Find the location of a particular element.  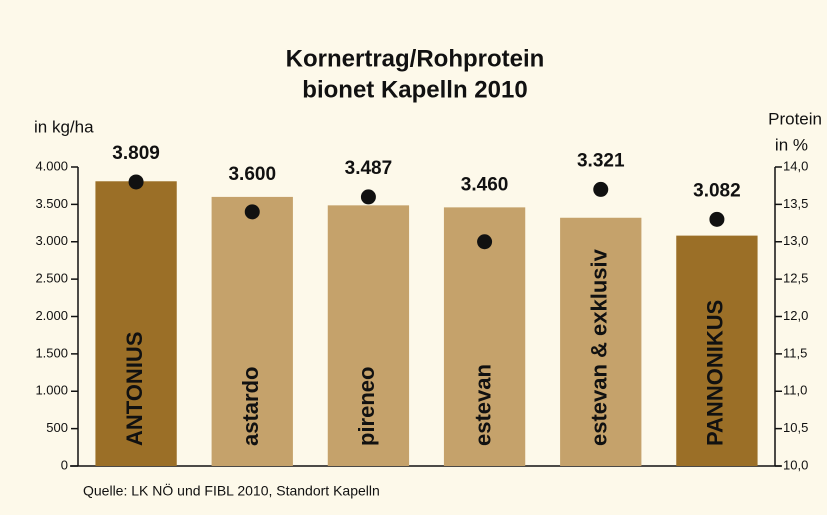

y-tick-label: 2.500 is located at coordinates (51, 278).